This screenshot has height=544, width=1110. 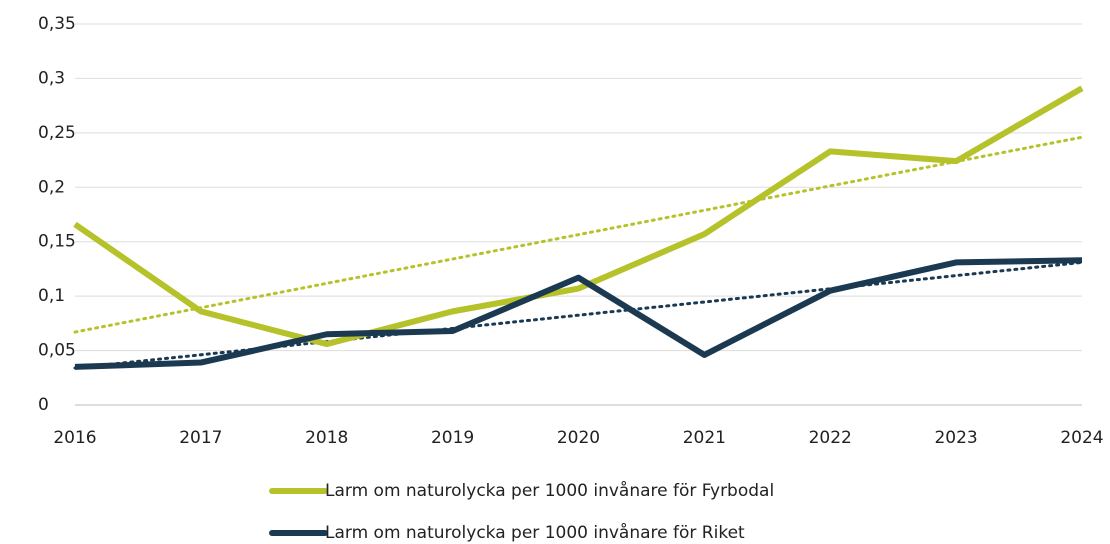 What do you see at coordinates (830, 438) in the screenshot?
I see `x-tick-label: 2022` at bounding box center [830, 438].